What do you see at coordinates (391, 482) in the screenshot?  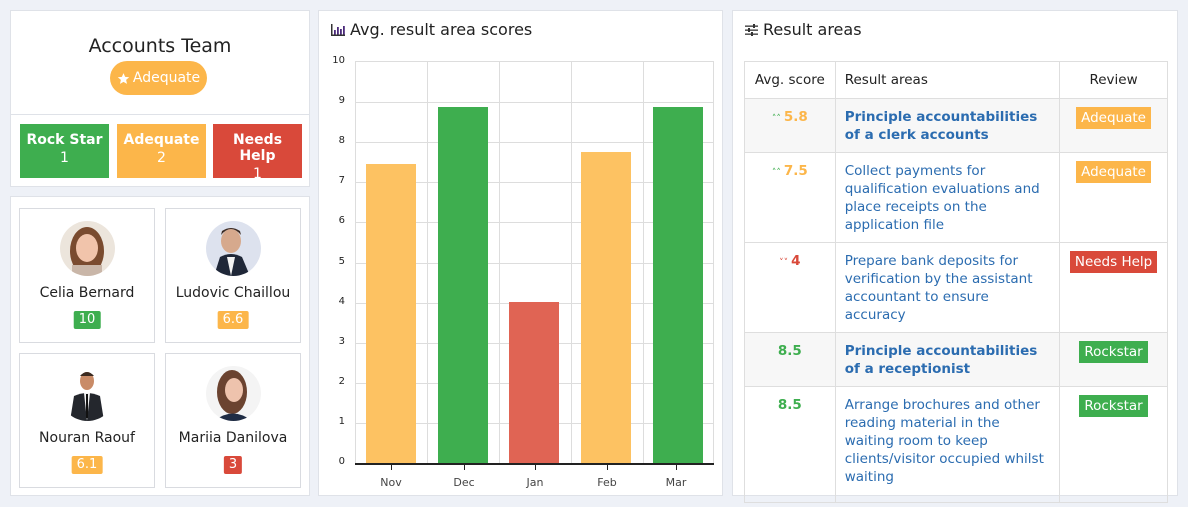 I see `x-tick-label: Nov` at bounding box center [391, 482].